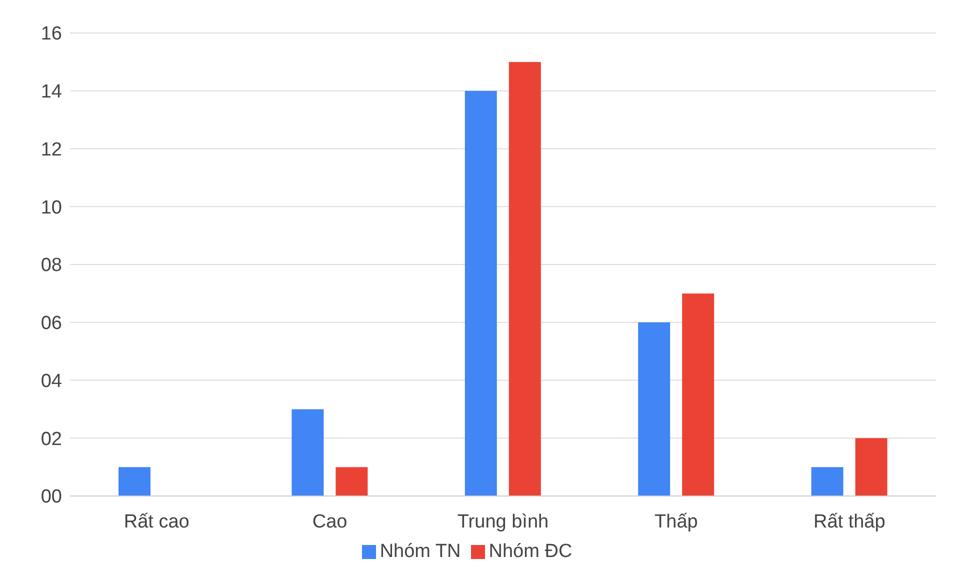  Describe the element at coordinates (676, 521) in the screenshot. I see `x-tick-label: Thấp` at that location.